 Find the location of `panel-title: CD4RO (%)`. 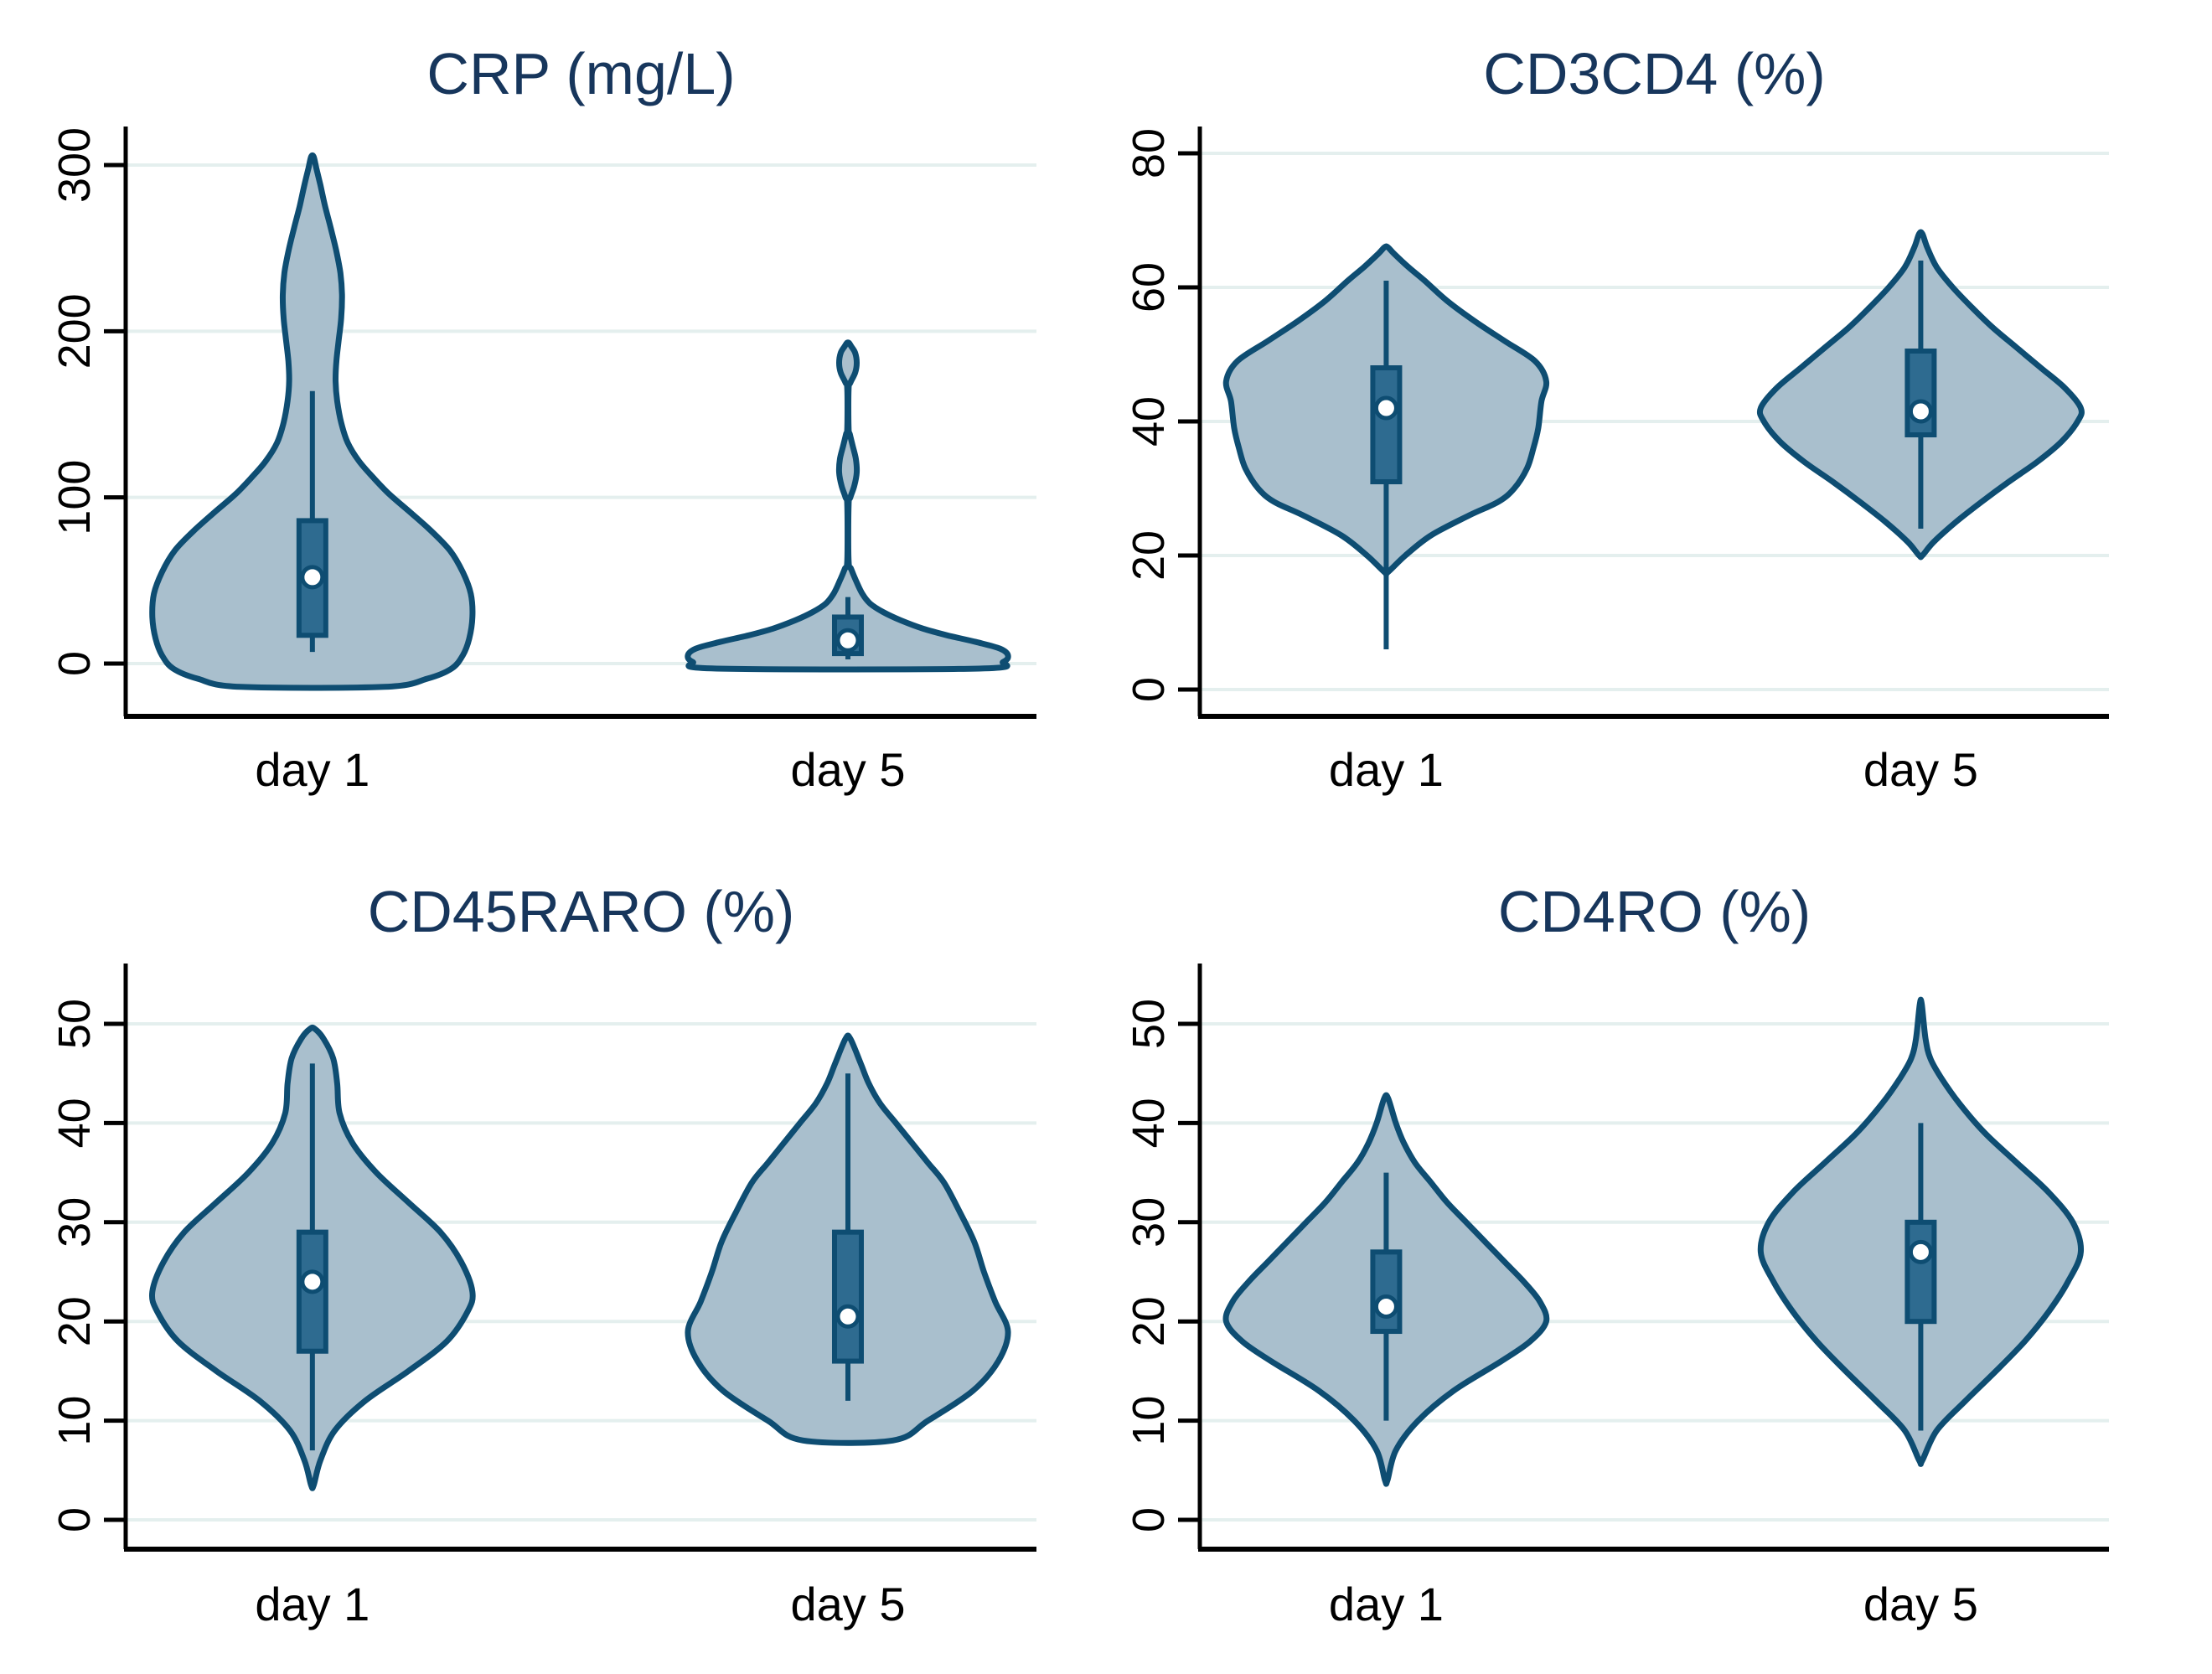

panel-title: CD4RO (%) is located at coordinates (1654, 911).